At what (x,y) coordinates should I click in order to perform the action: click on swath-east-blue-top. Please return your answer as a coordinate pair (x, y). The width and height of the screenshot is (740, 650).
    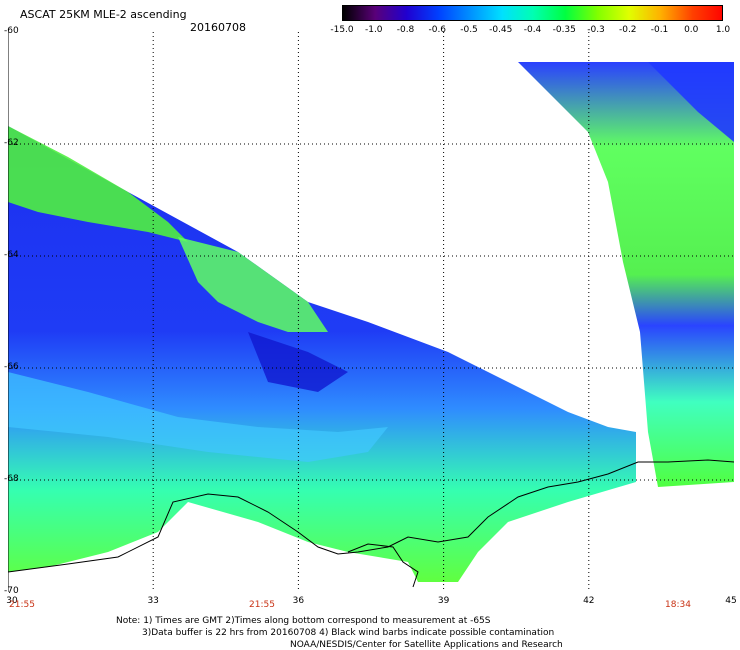
    Looking at the image, I should click on (691, 102).